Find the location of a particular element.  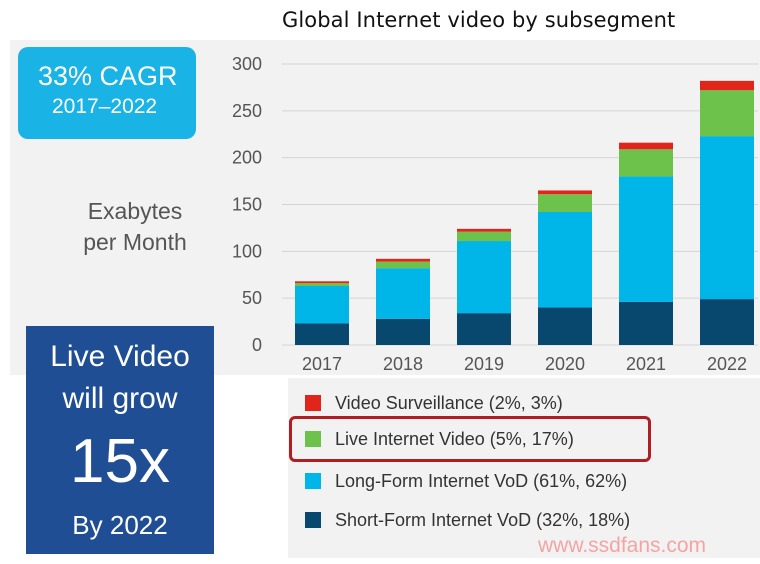

legend-item: Short-Form Internet VoD (32%, 18%) is located at coordinates (467, 520).